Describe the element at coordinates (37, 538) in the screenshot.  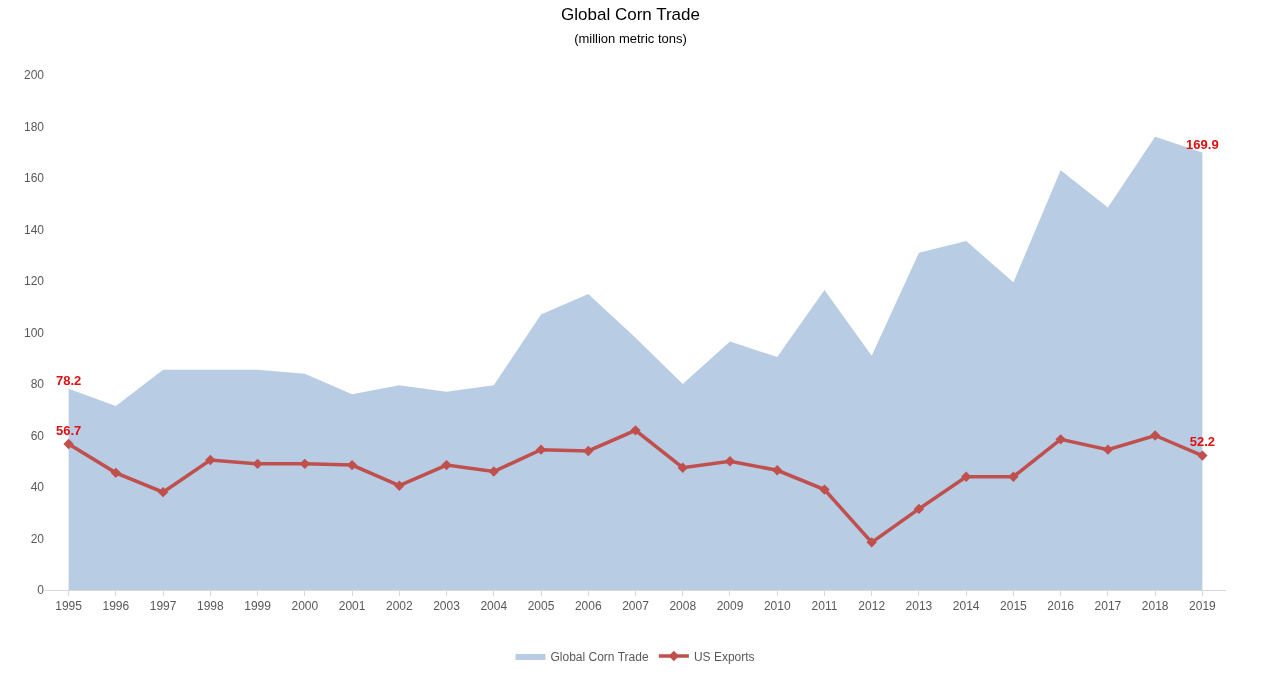
I see `y-tick-label: 20` at that location.